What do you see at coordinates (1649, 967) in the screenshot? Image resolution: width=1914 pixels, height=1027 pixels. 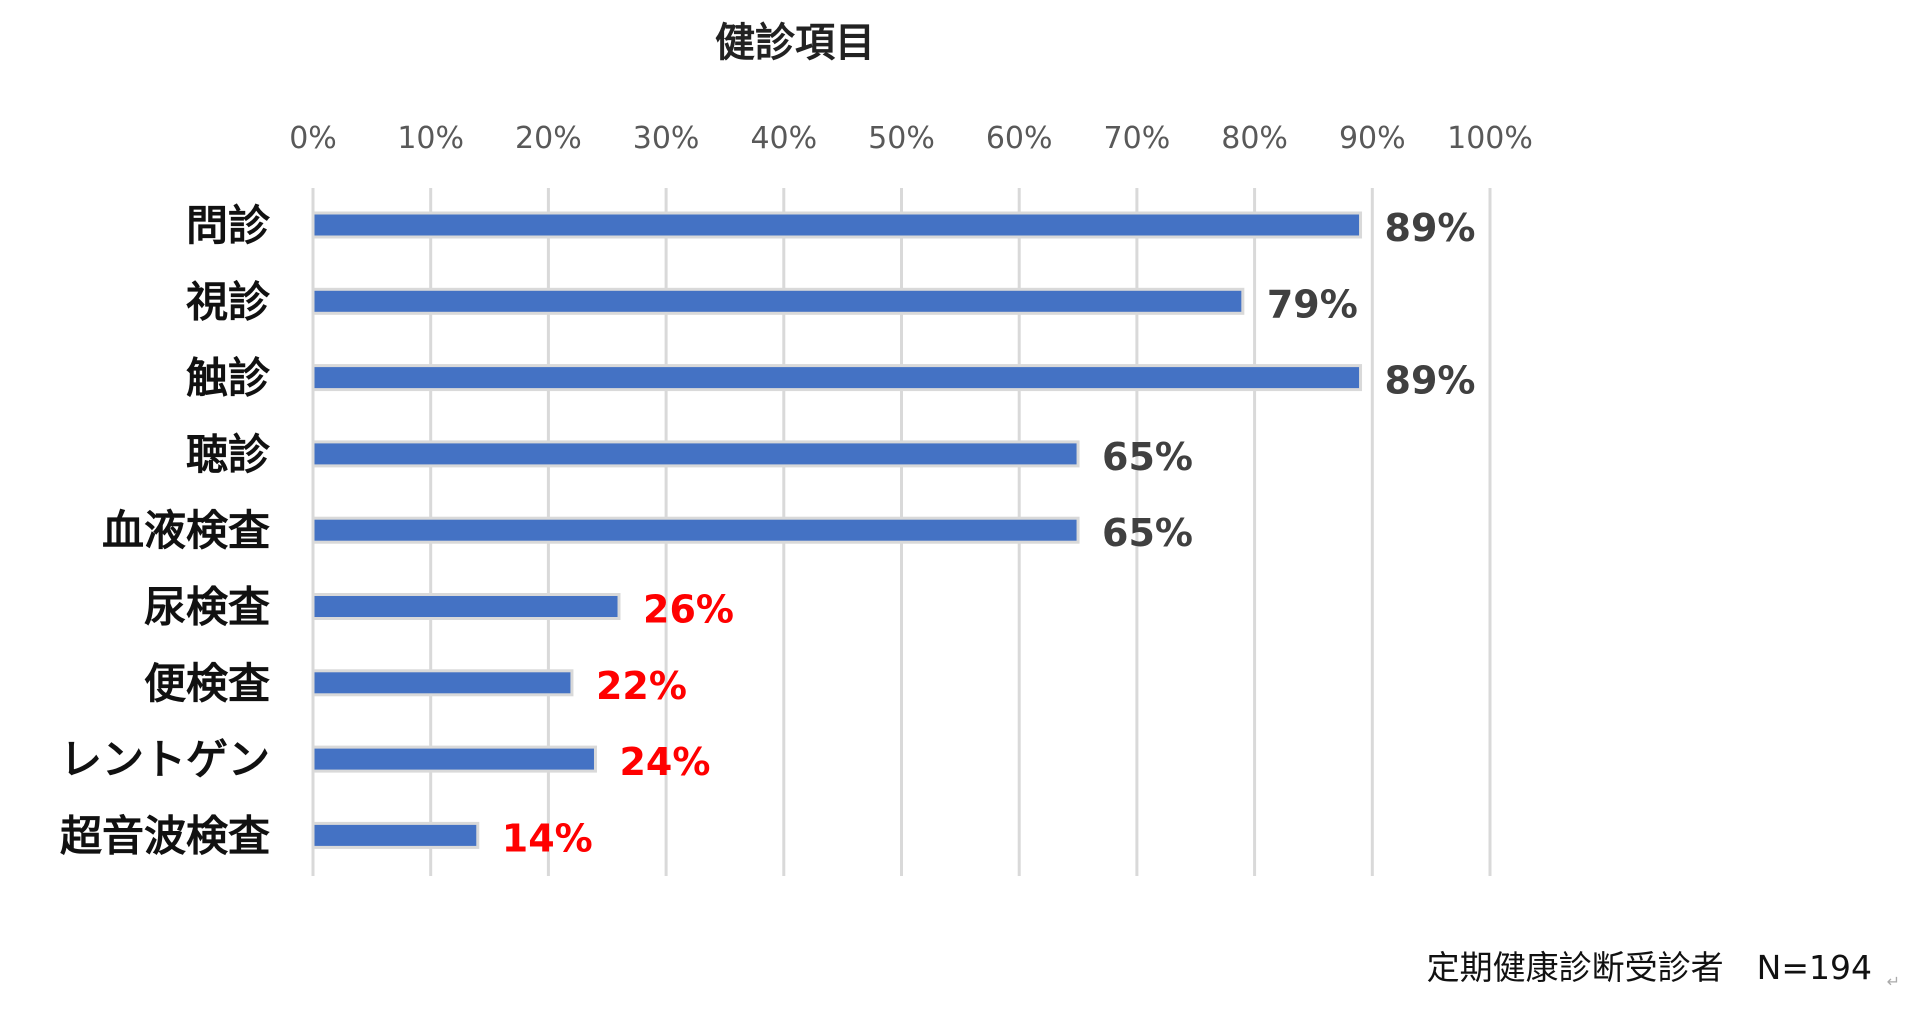 I see `footnote: 定期健康診断受診者 N=194` at bounding box center [1649, 967].